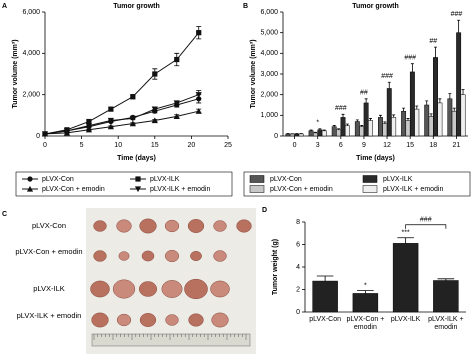  I want to click on x-tick-label: 15, so click(155, 145).